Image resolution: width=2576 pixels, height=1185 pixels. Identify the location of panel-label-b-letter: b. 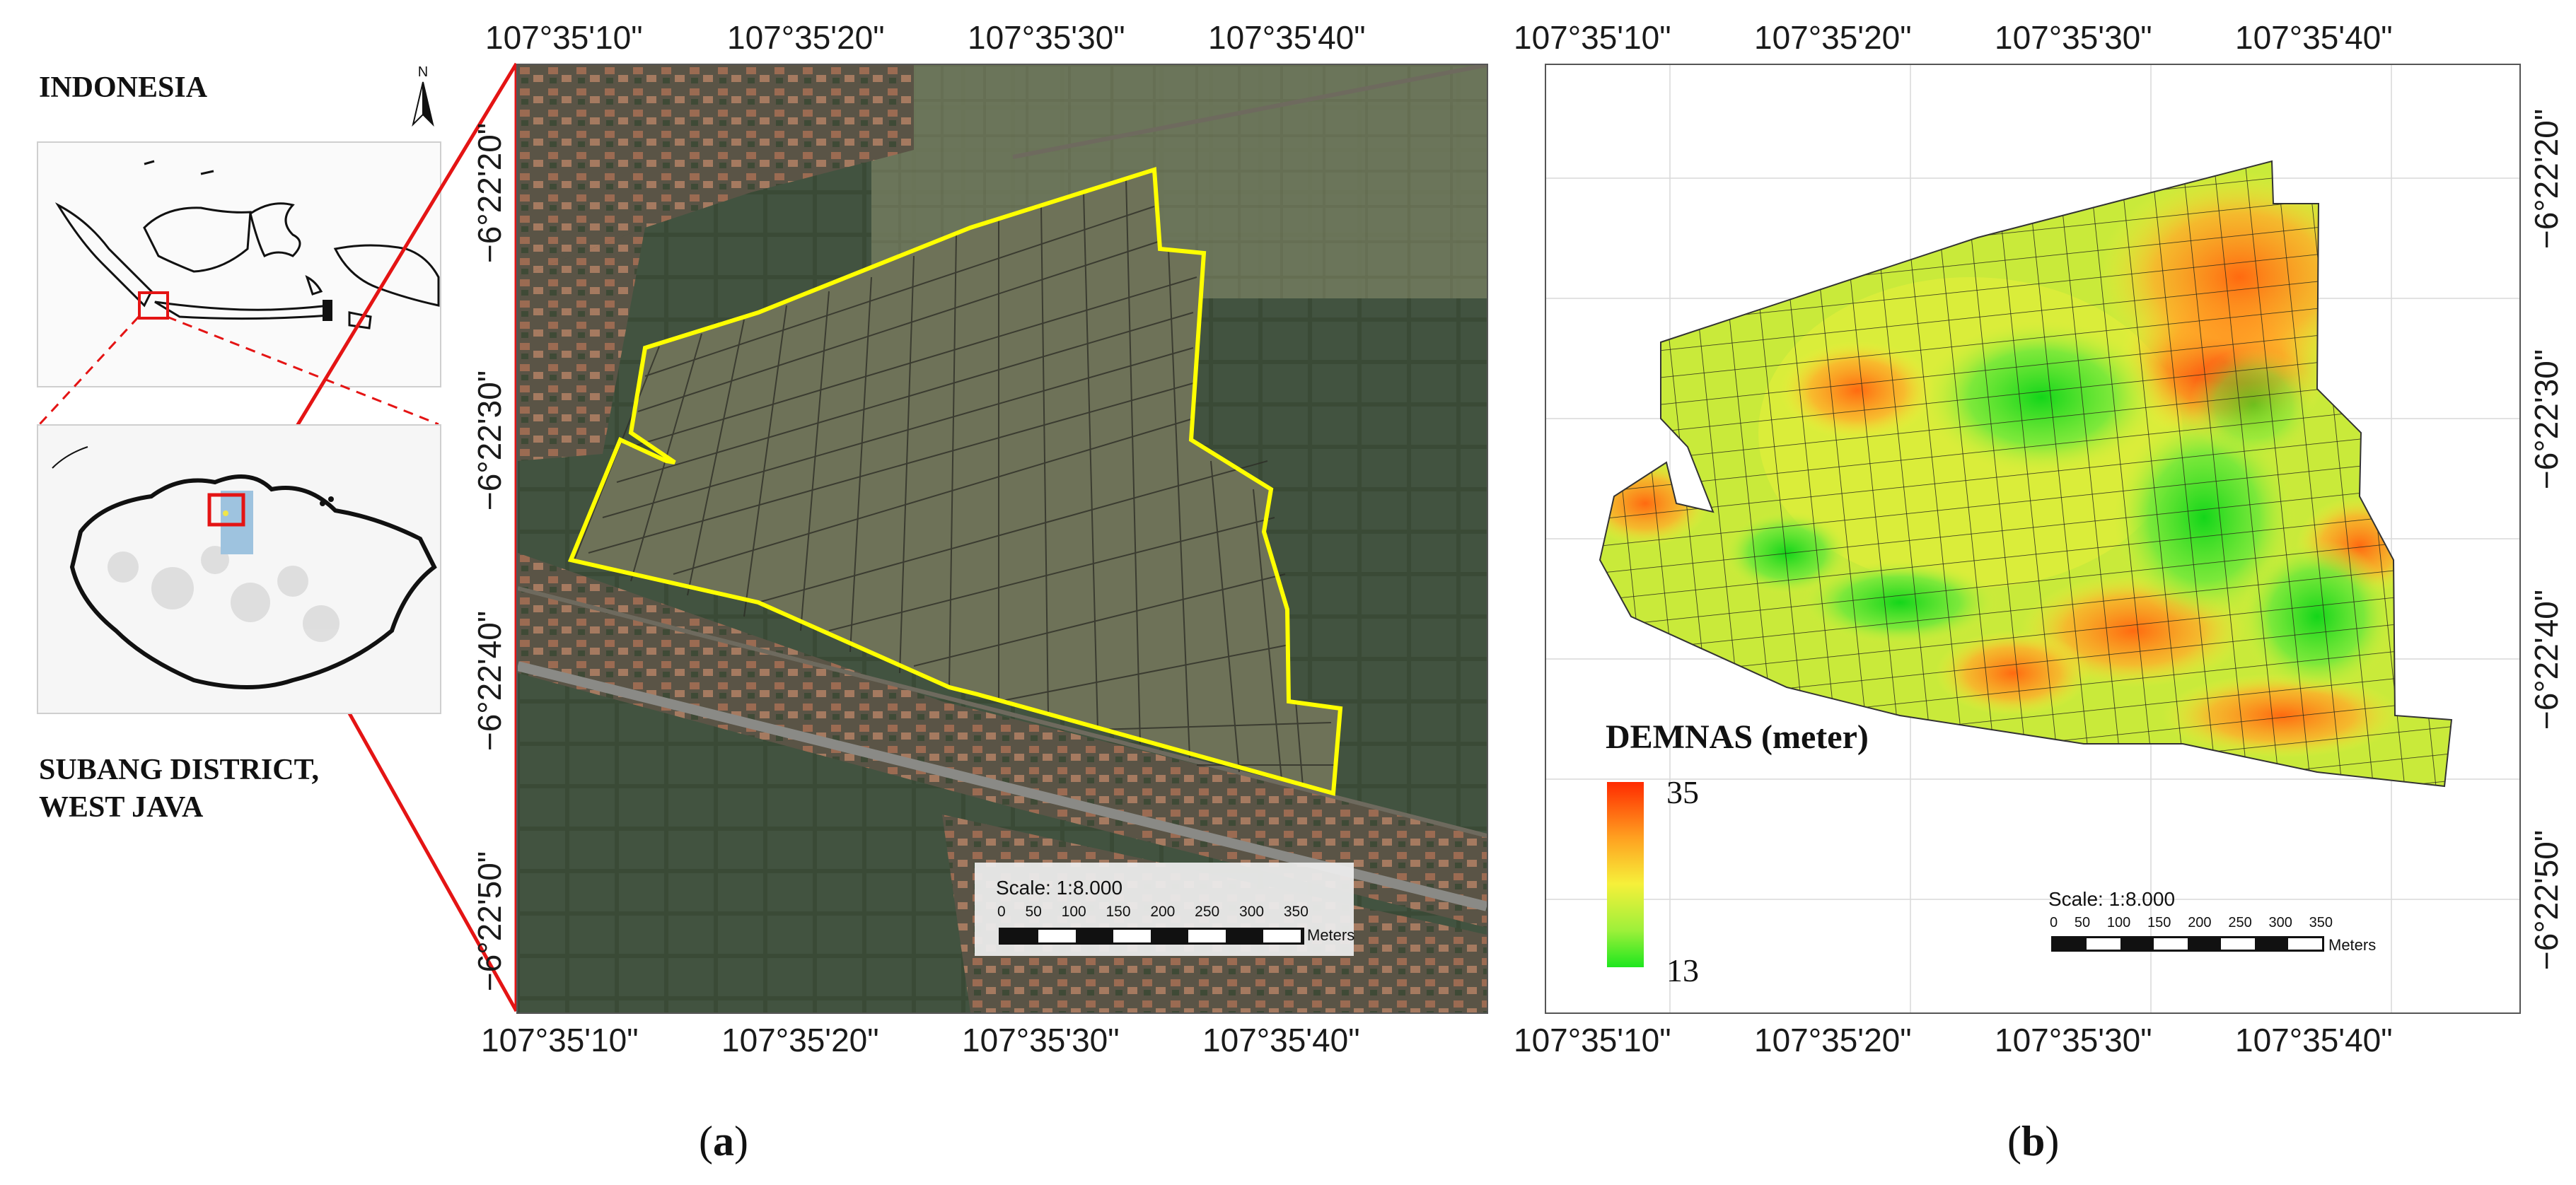
(2033, 1141).